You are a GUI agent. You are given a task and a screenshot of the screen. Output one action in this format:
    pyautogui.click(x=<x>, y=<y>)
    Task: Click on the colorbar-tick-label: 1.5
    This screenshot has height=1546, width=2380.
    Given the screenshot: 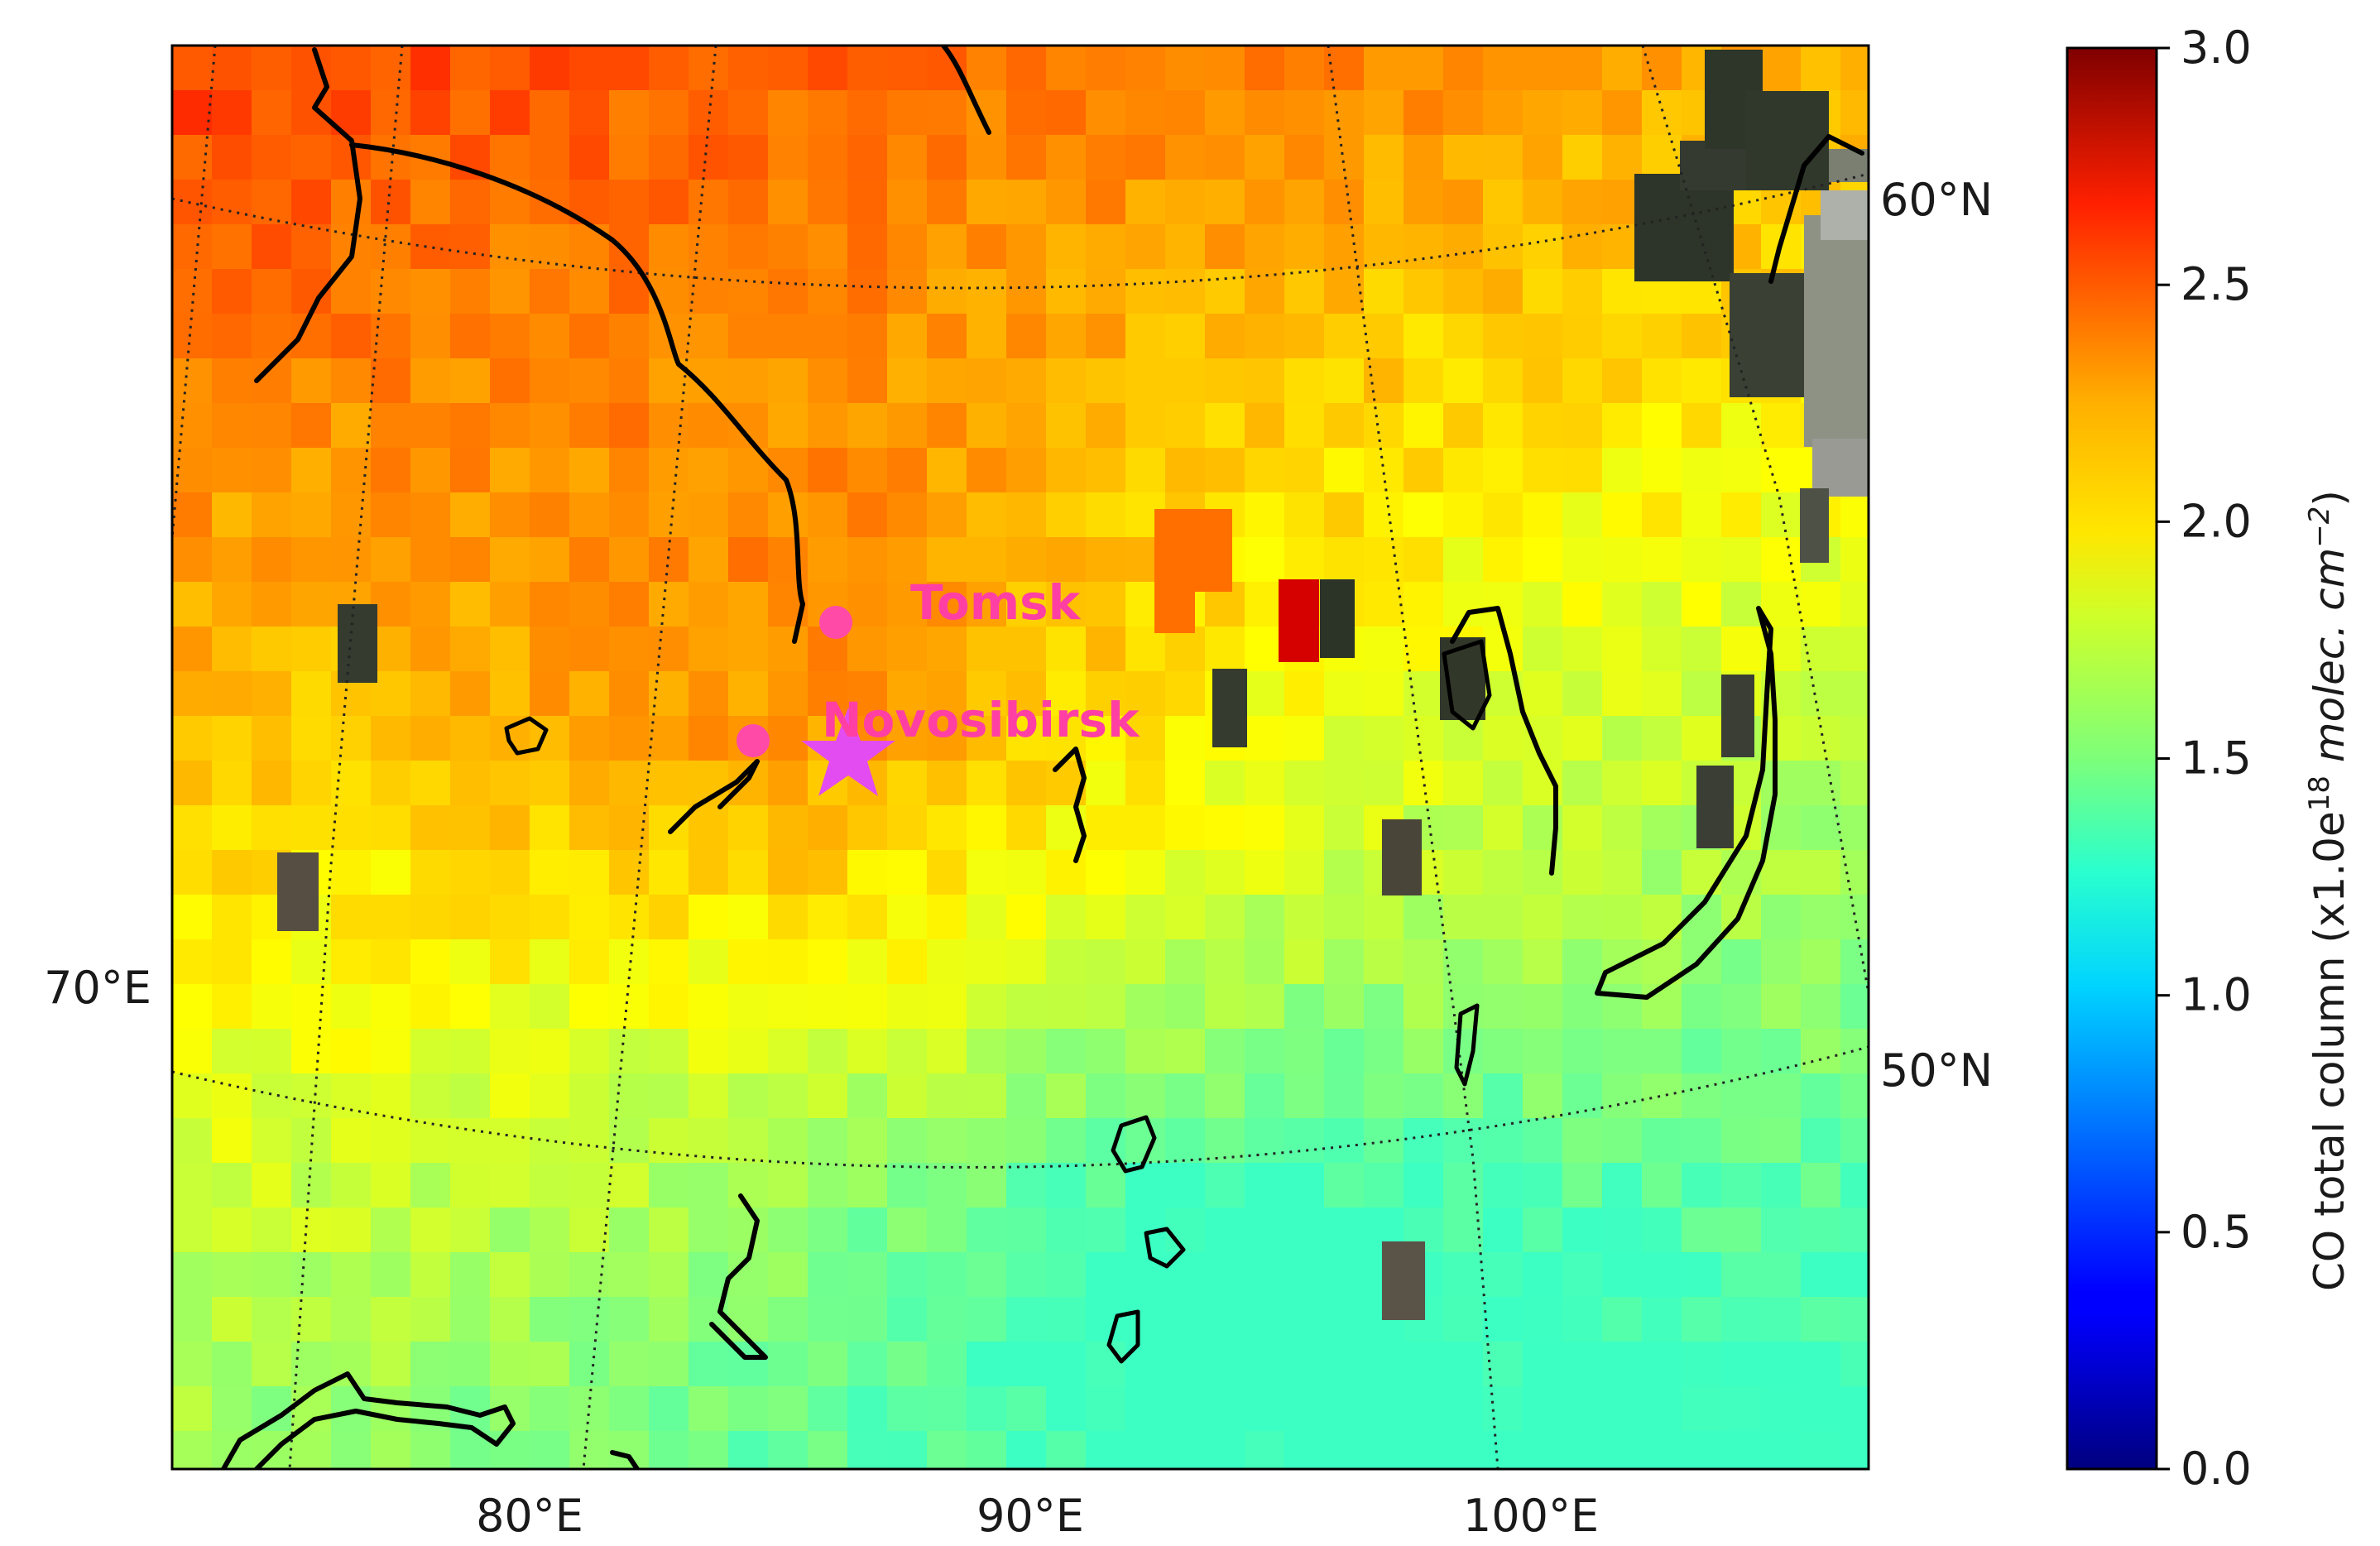 What is the action you would take?
    pyautogui.click(x=2216, y=759)
    